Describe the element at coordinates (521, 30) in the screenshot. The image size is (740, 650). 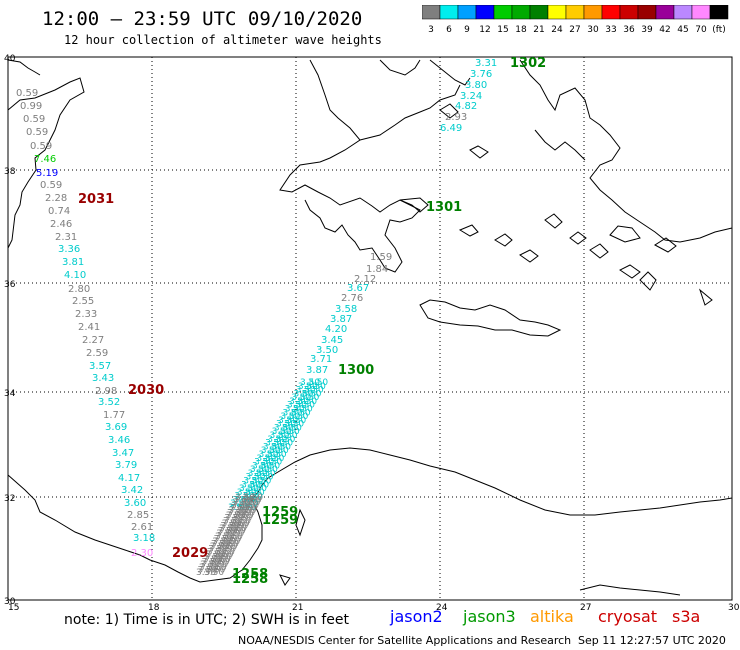
I see `color-label: 18` at that location.